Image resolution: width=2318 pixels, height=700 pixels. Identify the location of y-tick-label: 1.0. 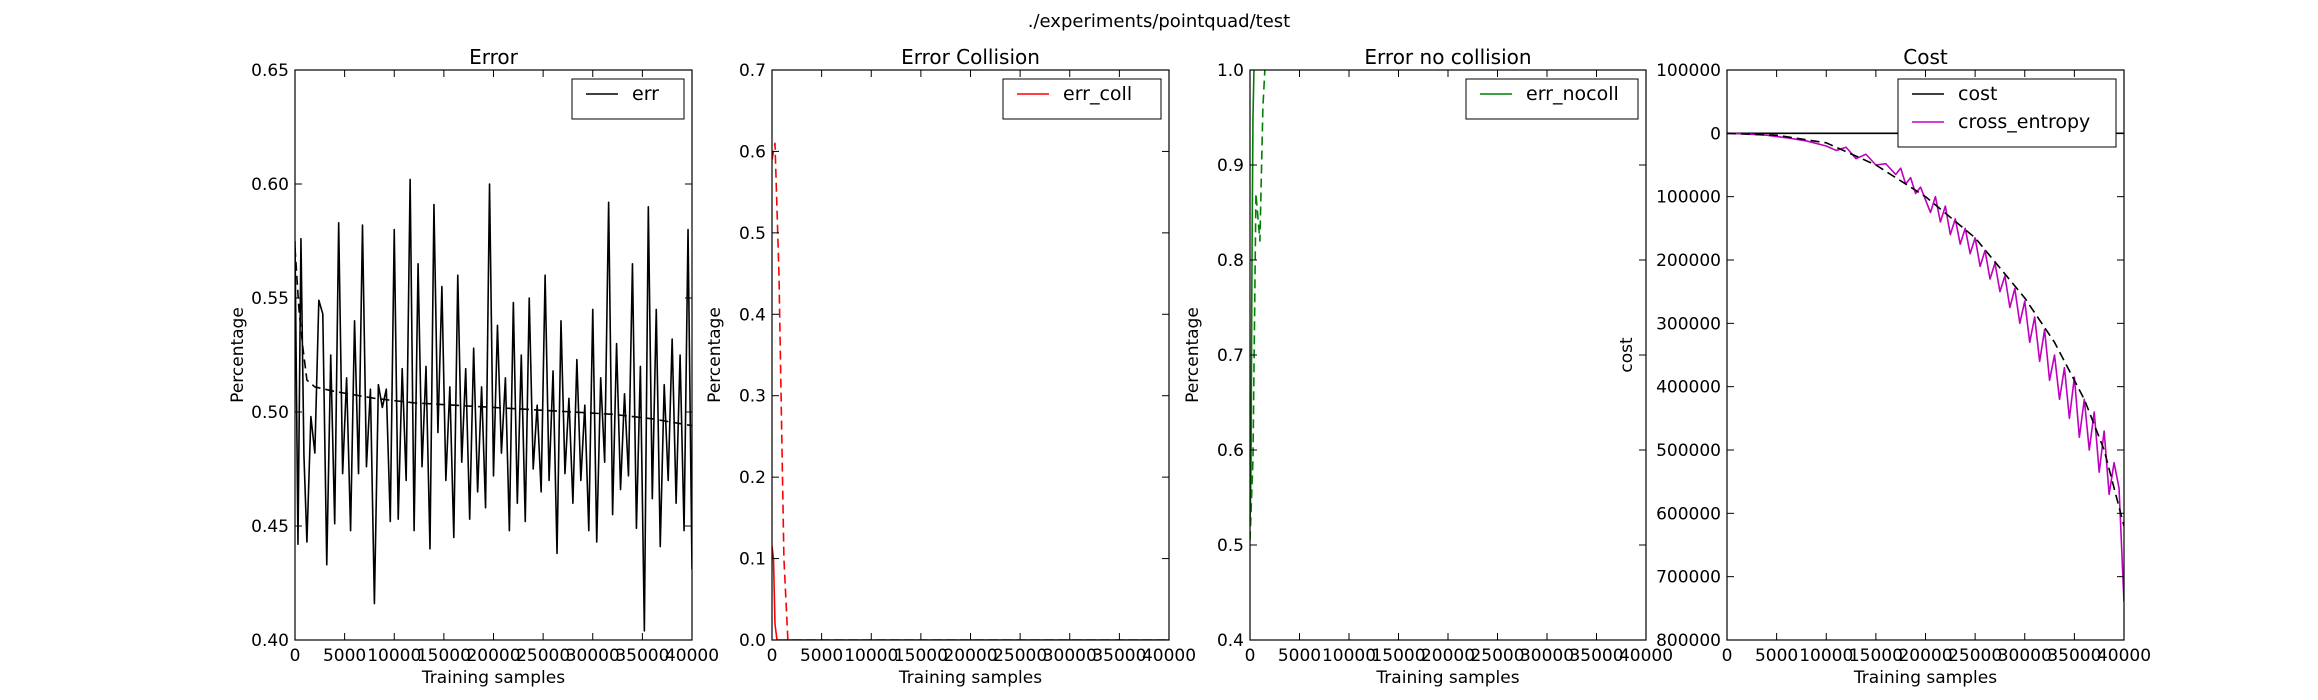
(1230, 71).